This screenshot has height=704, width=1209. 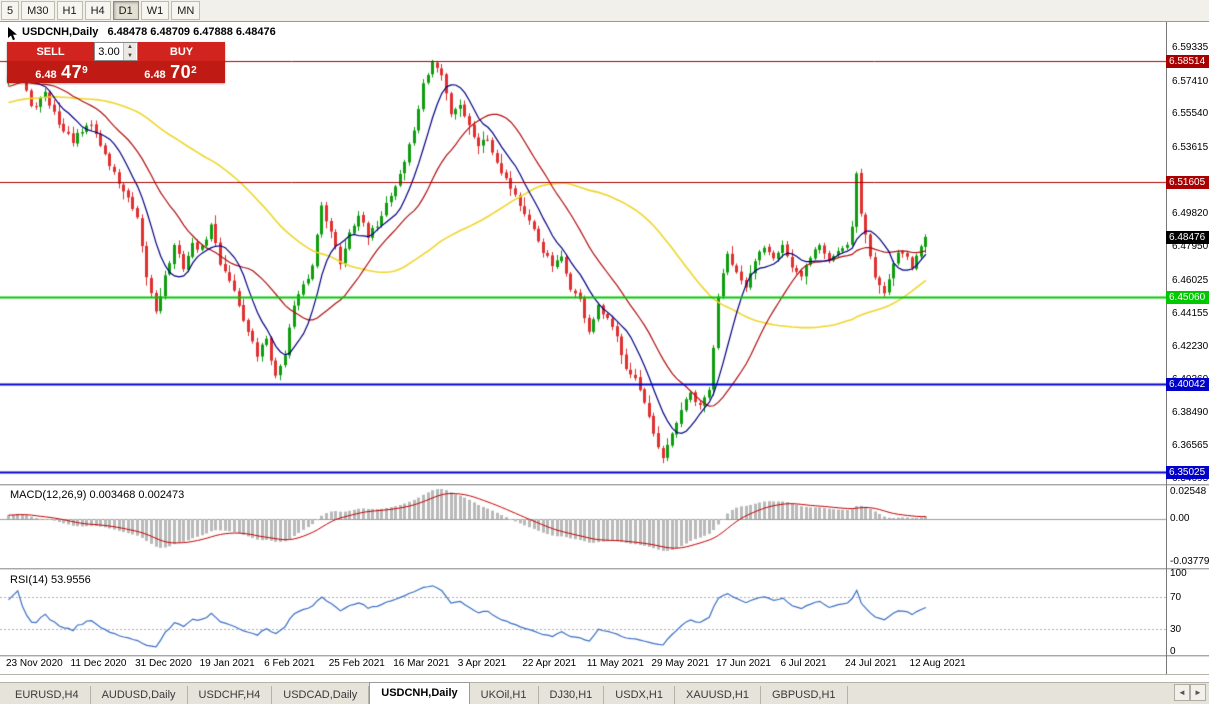 I want to click on rsi-scale-30: 30, so click(x=1176, y=629).